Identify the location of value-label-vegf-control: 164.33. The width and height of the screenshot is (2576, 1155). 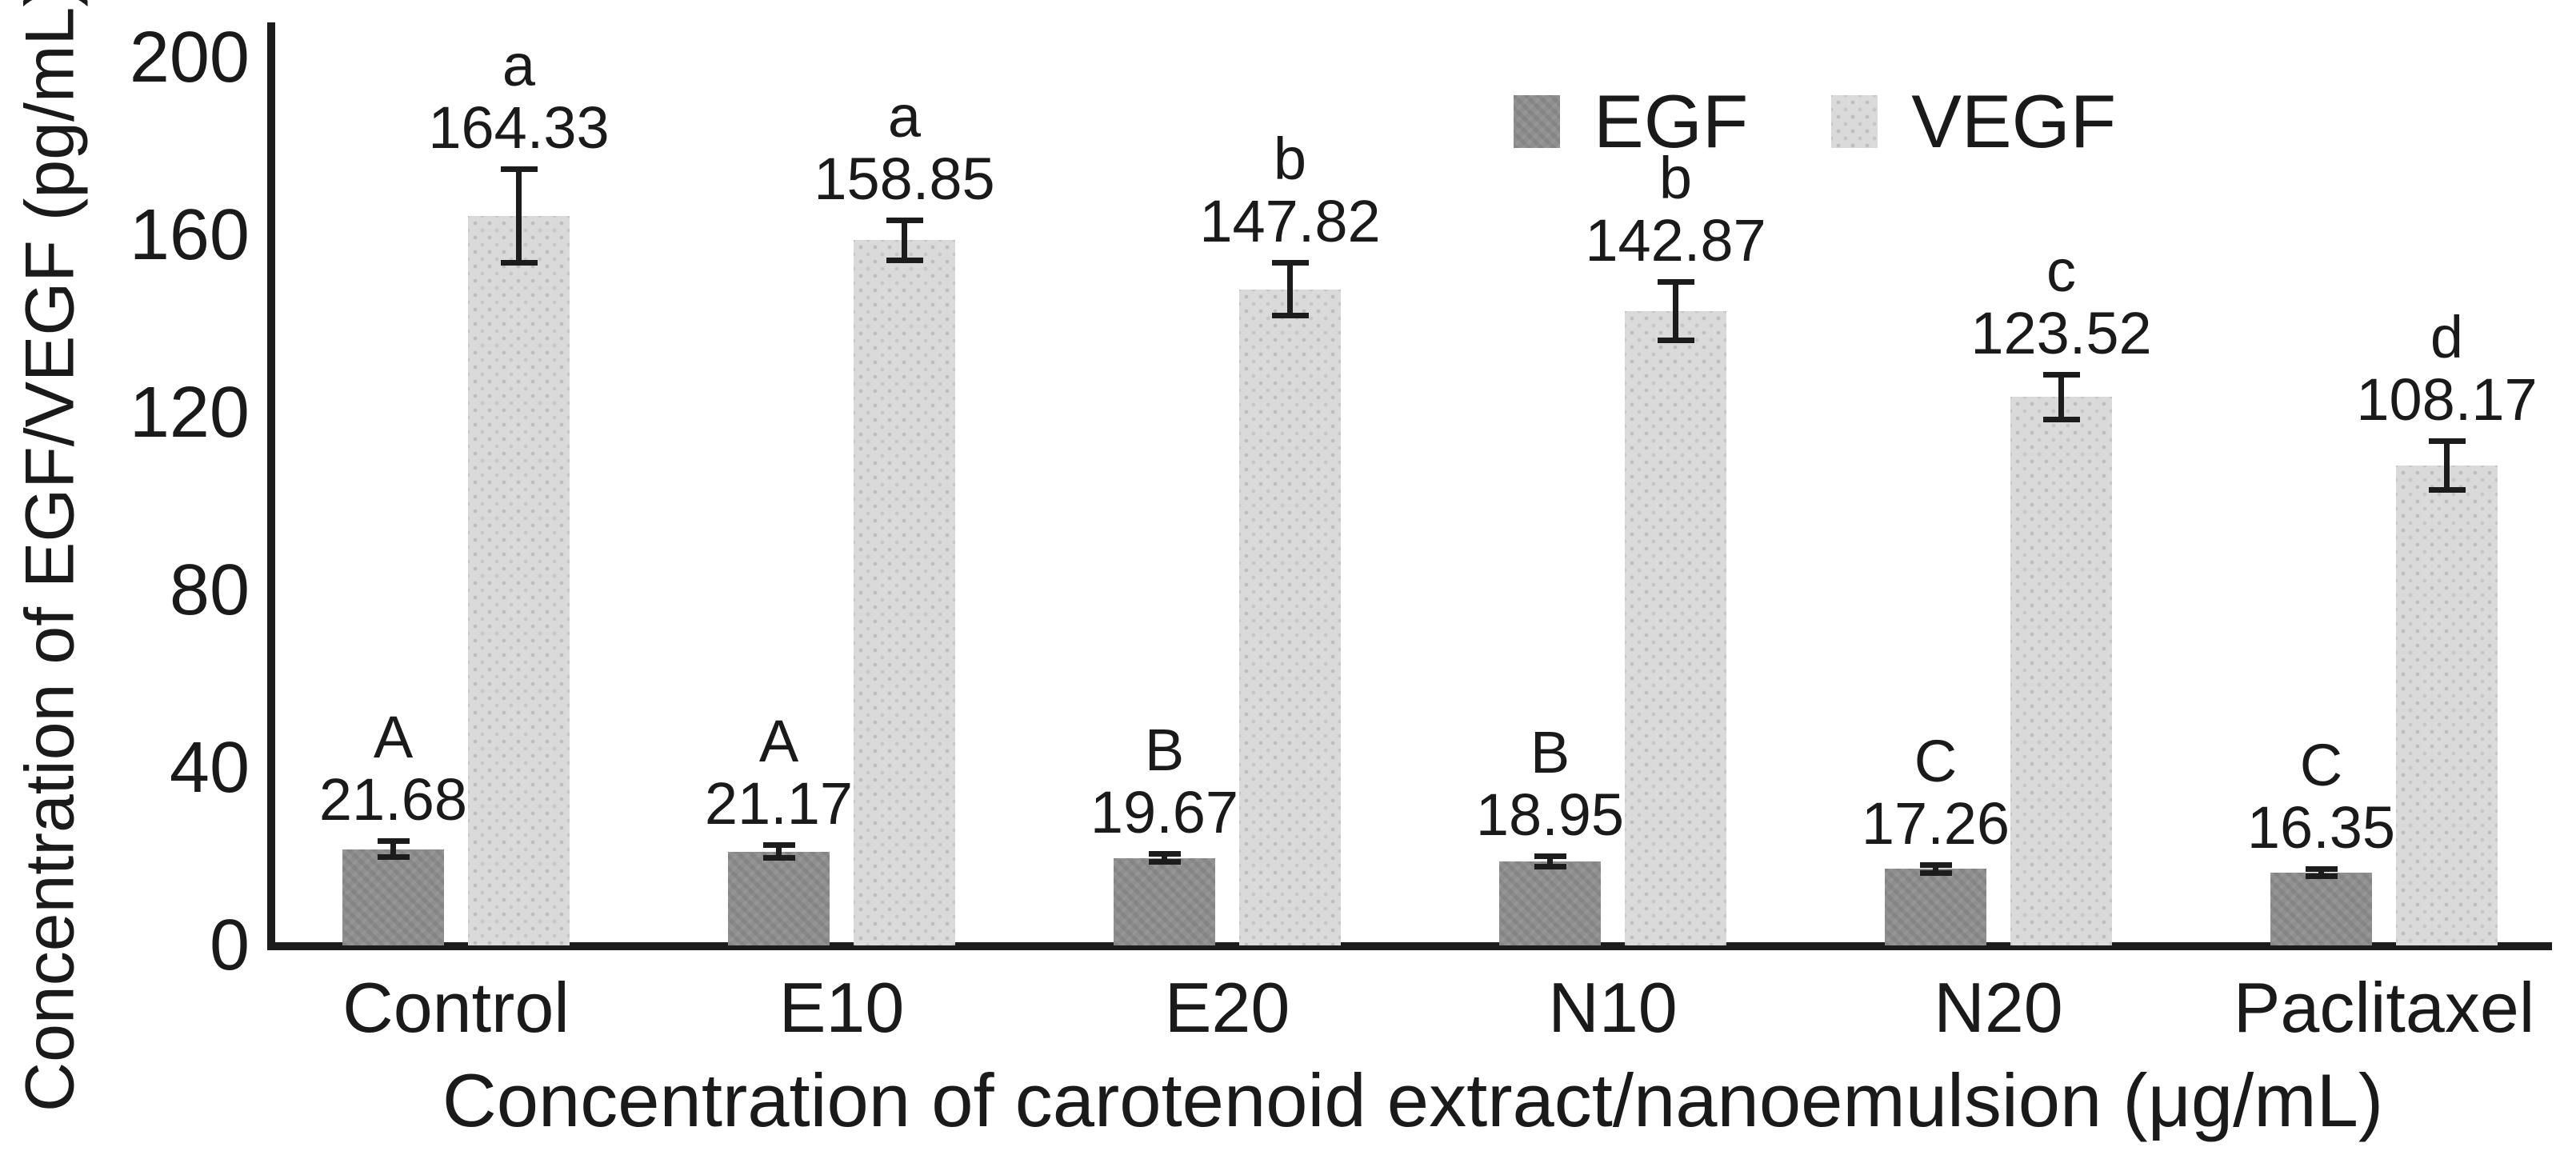
(519, 128).